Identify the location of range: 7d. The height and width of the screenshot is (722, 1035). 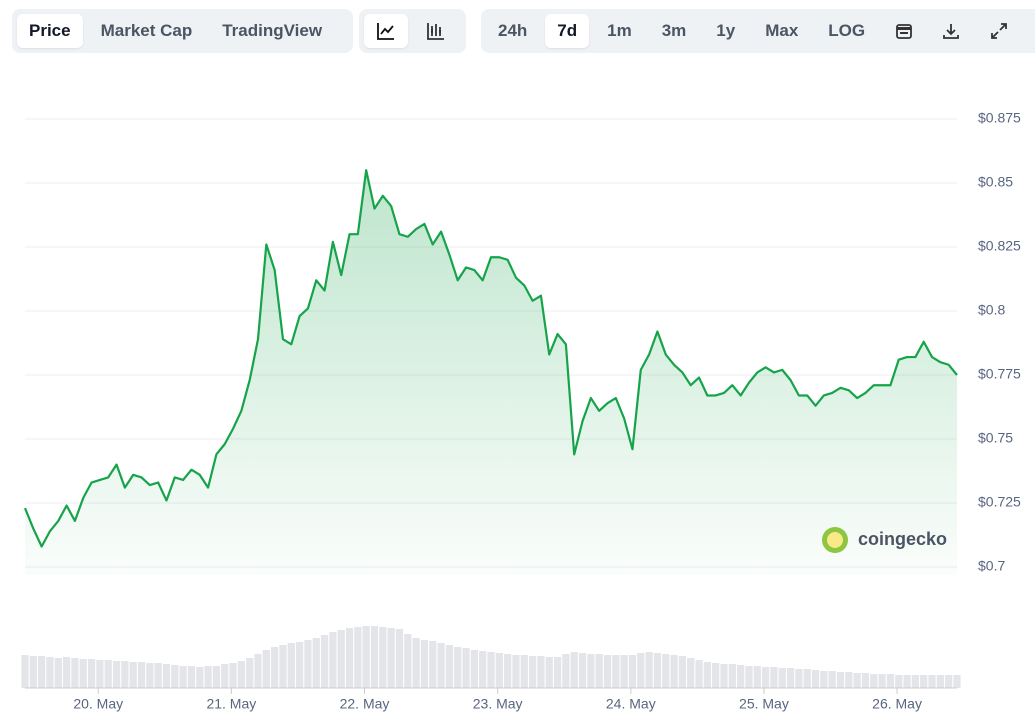
(567, 31).